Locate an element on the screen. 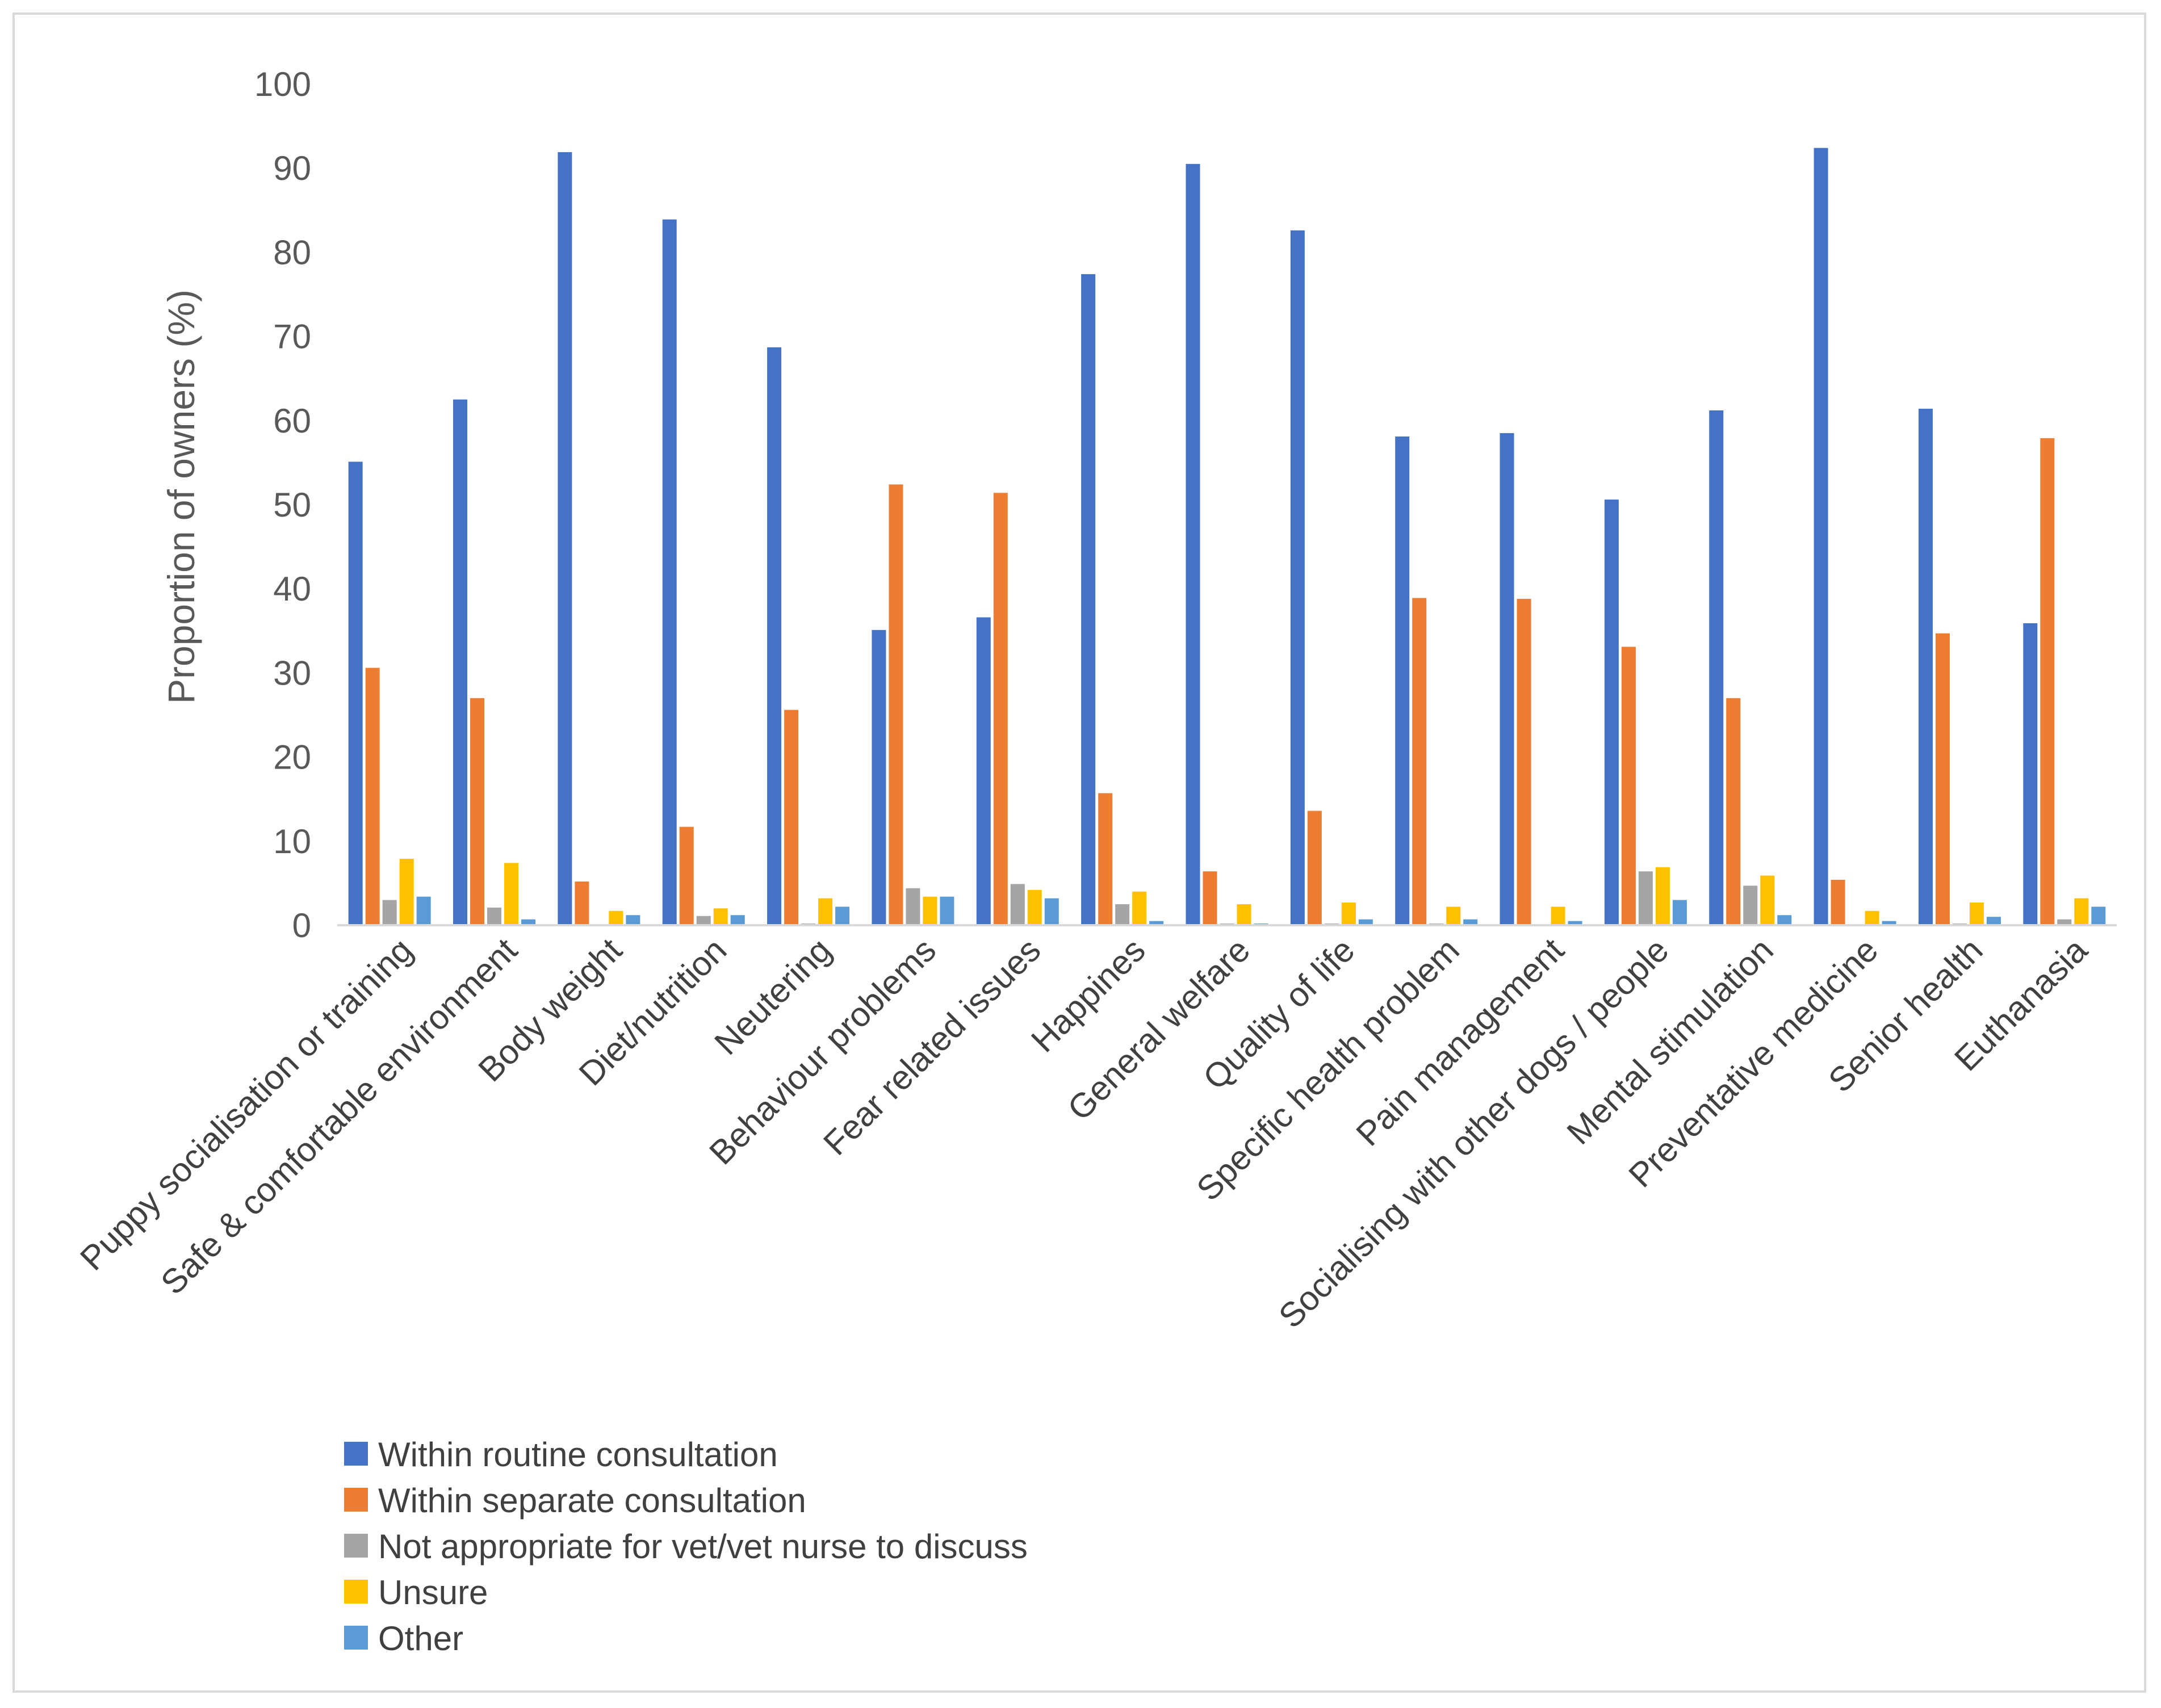 The height and width of the screenshot is (1708, 2161). y-tick-label: 30 is located at coordinates (292, 673).